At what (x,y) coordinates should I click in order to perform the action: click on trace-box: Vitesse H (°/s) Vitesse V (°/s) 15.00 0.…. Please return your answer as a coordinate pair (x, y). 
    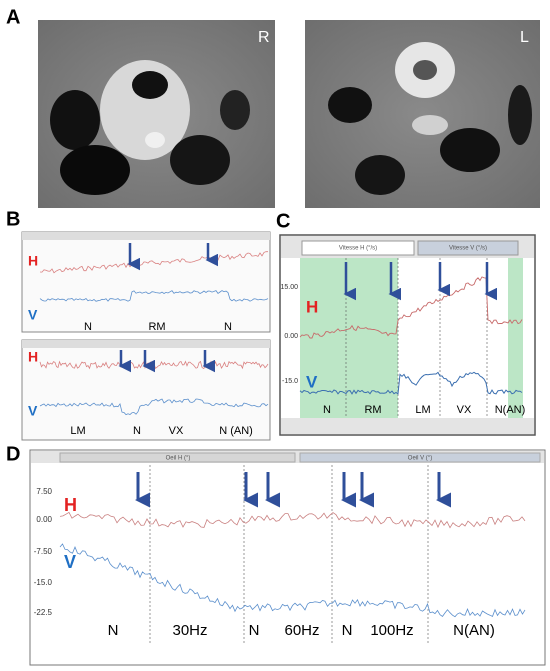
    Looking at the image, I should click on (407, 335).